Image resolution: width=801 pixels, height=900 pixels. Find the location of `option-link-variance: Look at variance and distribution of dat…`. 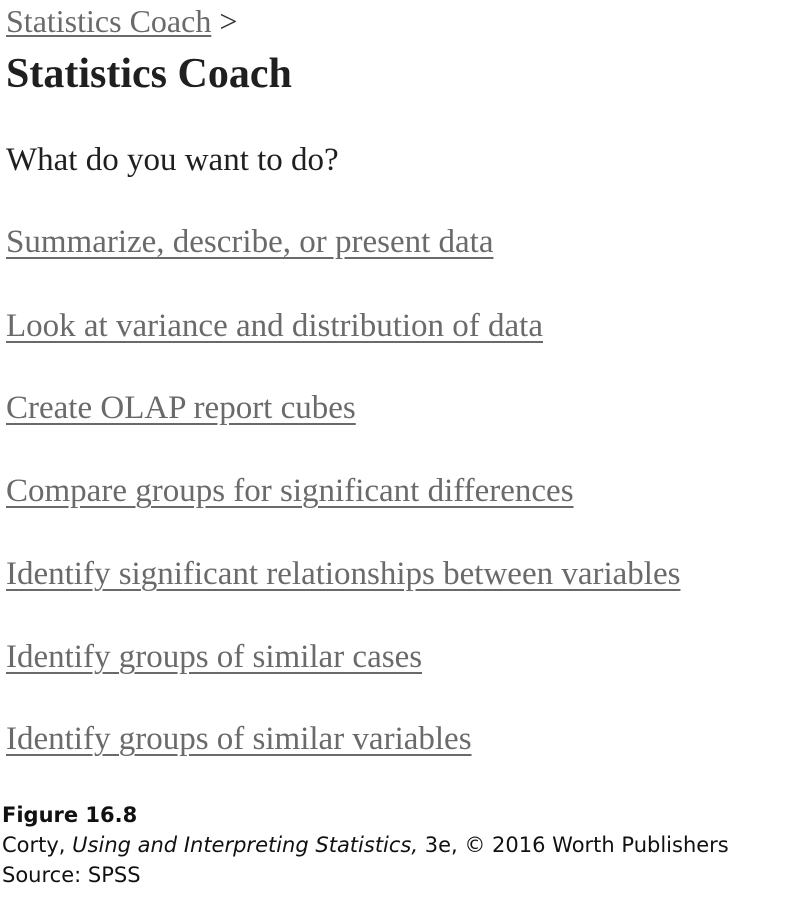

option-link-variance: Look at variance and distribution of dat… is located at coordinates (274, 326).